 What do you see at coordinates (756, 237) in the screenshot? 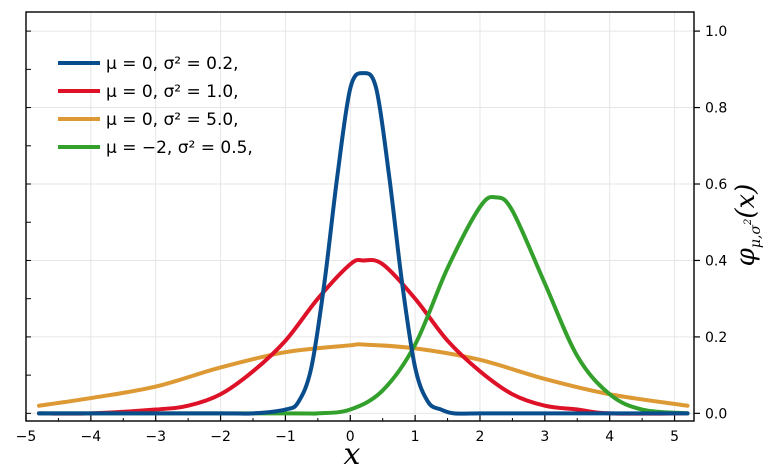
I see `y-axis-title-sub: μ,σ` at bounding box center [756, 237].